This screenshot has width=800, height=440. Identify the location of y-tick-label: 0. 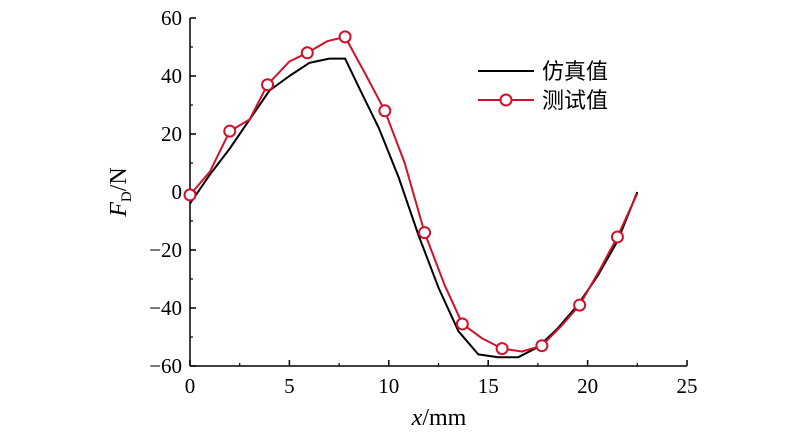
(177, 192).